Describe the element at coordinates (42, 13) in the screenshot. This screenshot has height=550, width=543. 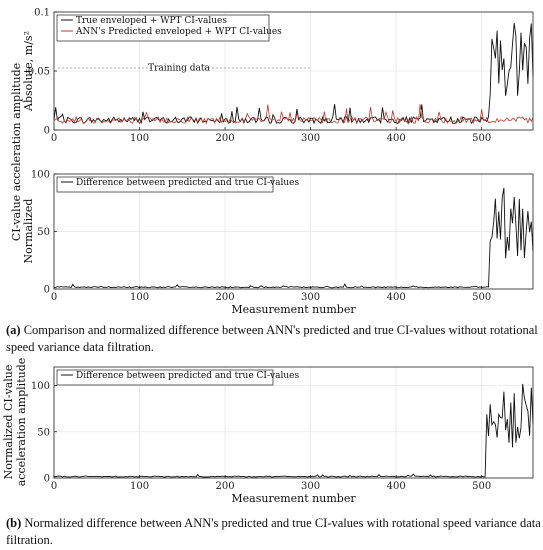
I see `y-tick-label: 0.1` at that location.